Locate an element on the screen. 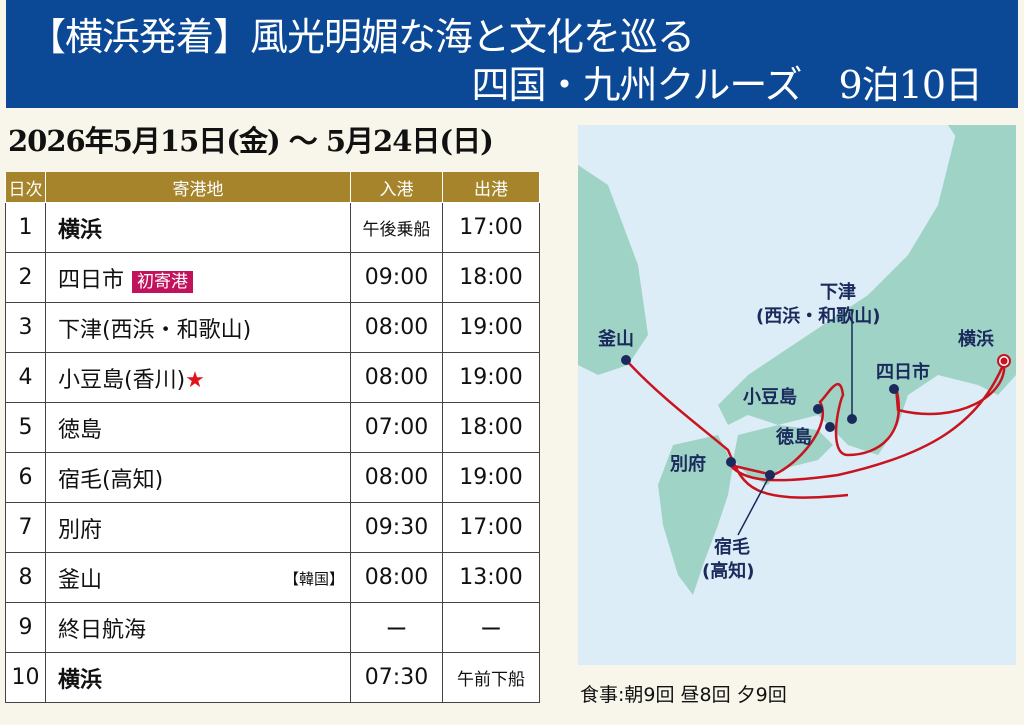  meal-info: 食事:朝9回 昼8回 夕9回 is located at coordinates (683, 695).